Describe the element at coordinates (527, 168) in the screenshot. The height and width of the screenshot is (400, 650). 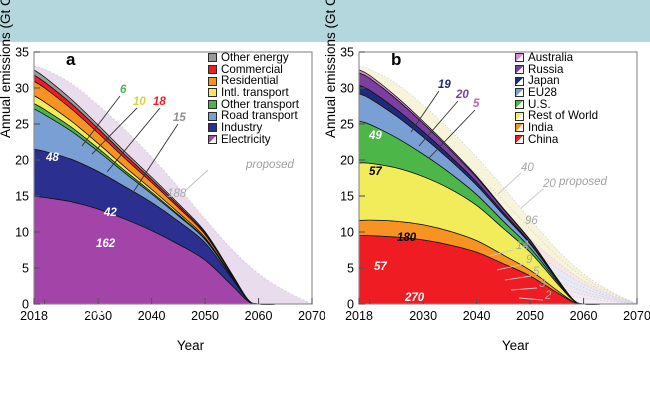
I see `value-annotation-40: 40` at that location.